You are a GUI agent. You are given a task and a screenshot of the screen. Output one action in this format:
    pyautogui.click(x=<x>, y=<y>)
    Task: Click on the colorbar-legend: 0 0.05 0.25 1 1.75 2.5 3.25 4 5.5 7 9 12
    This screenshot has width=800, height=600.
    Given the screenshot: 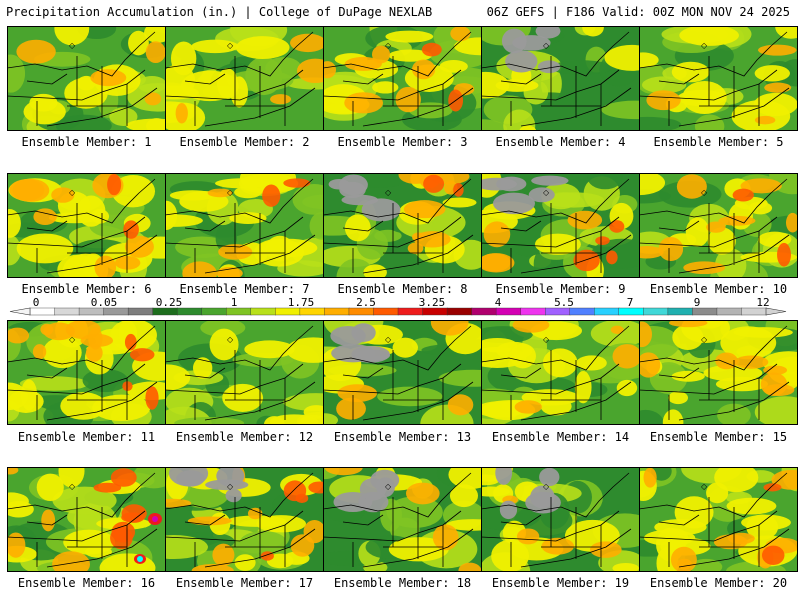 What is the action you would take?
    pyautogui.click(x=400, y=307)
    